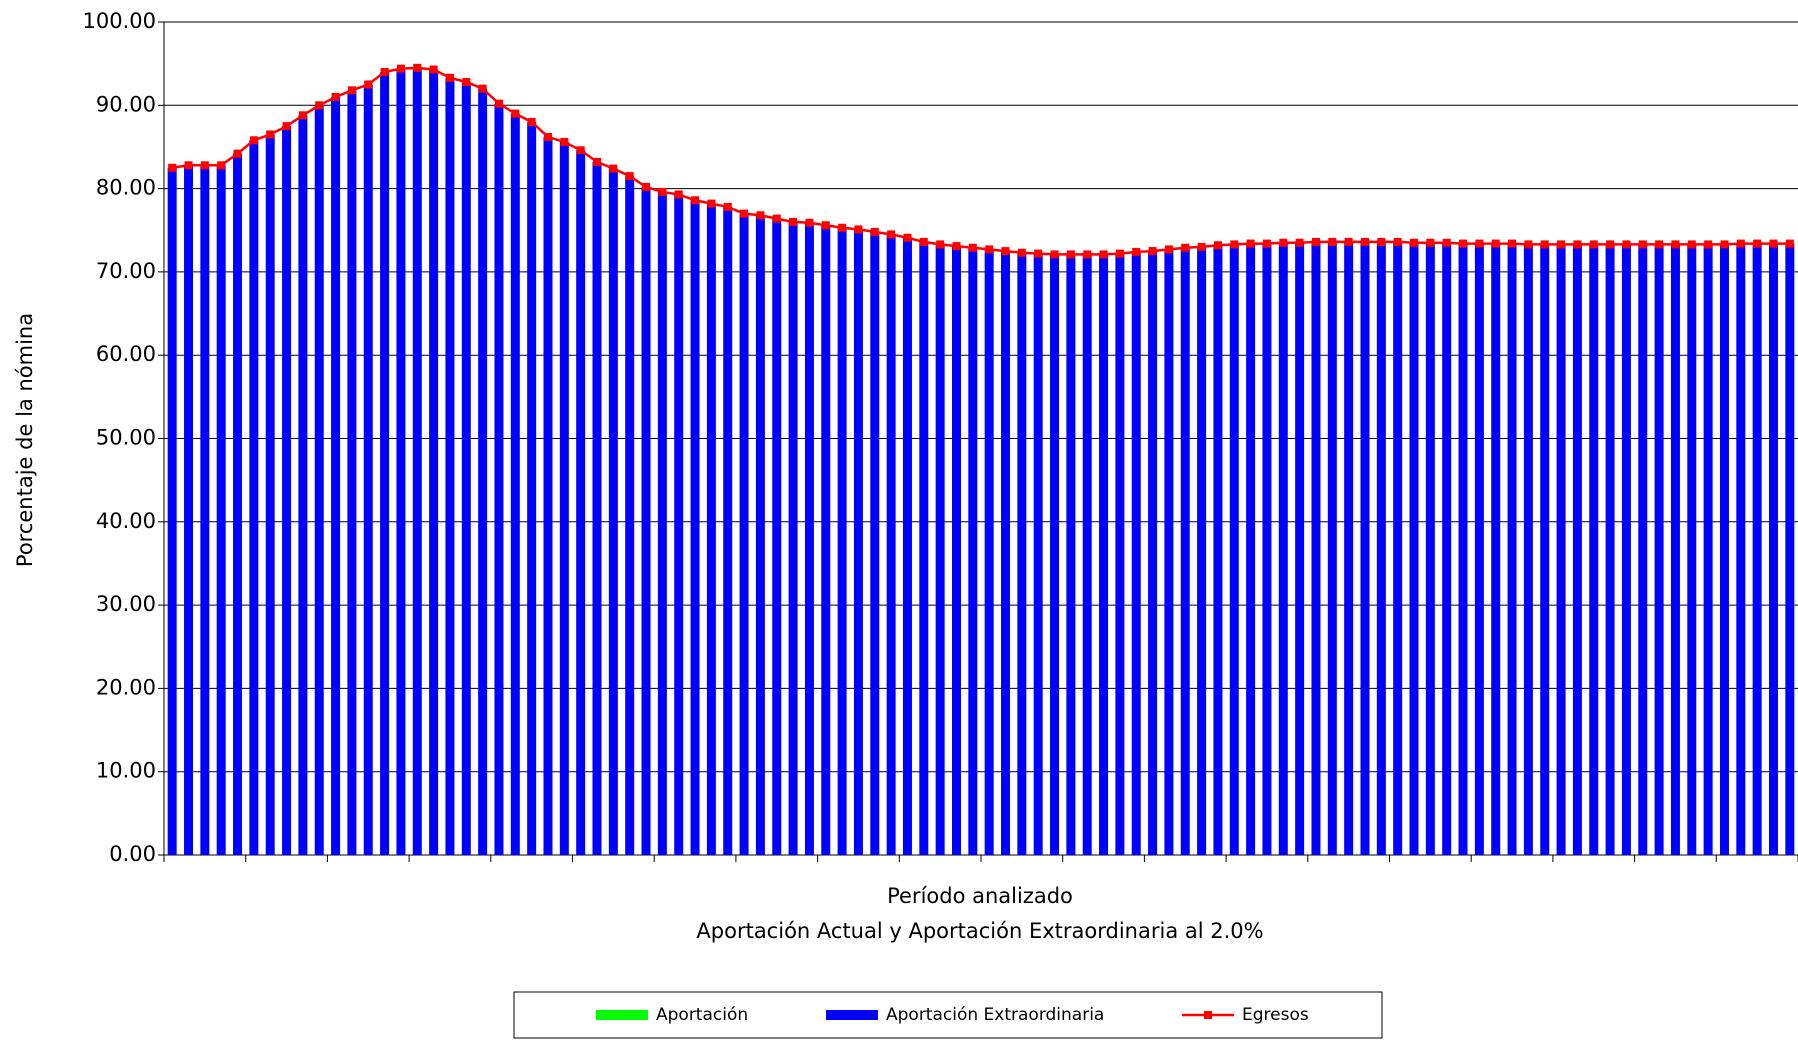 Image resolution: width=1798 pixels, height=1040 pixels. I want to click on legend-label: Aportación Extraordinaria, so click(995, 1015).